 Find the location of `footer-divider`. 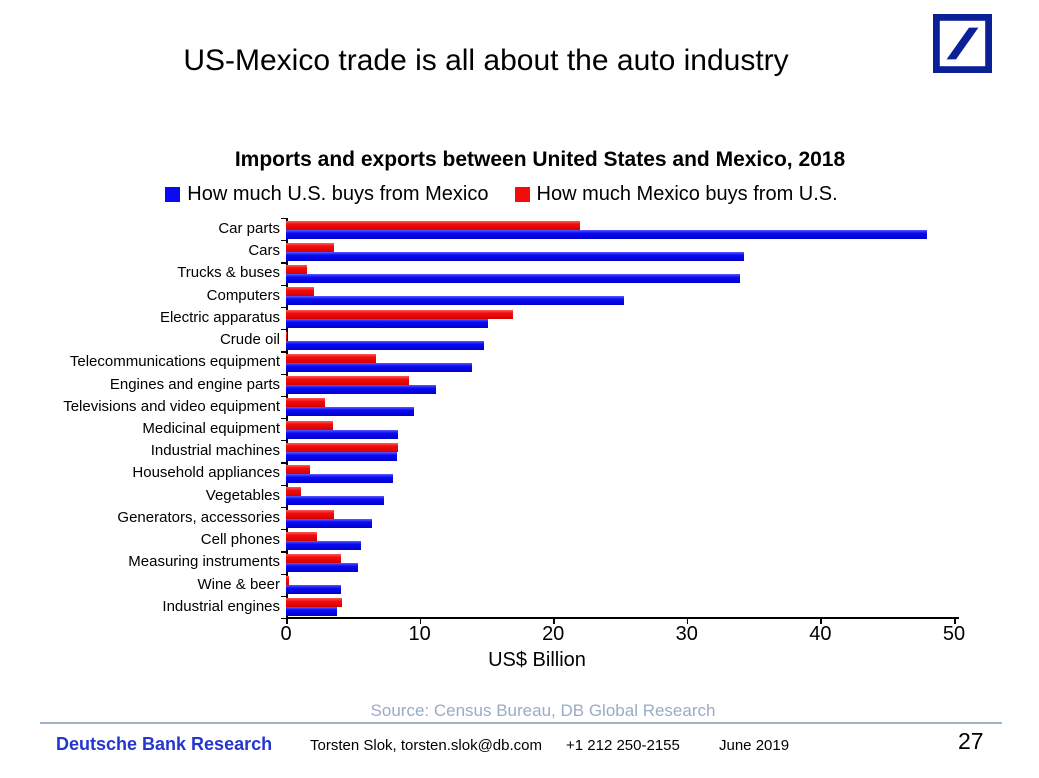

footer-divider is located at coordinates (521, 723).